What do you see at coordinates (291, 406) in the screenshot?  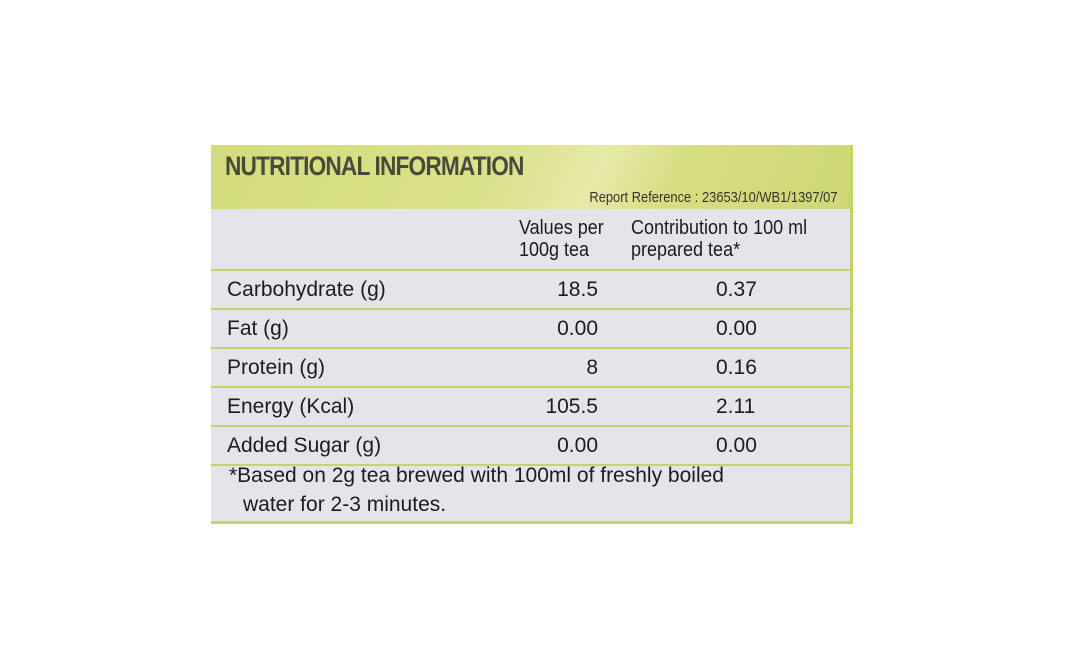 I see `nutrient-name: Energy (Kcal)` at bounding box center [291, 406].